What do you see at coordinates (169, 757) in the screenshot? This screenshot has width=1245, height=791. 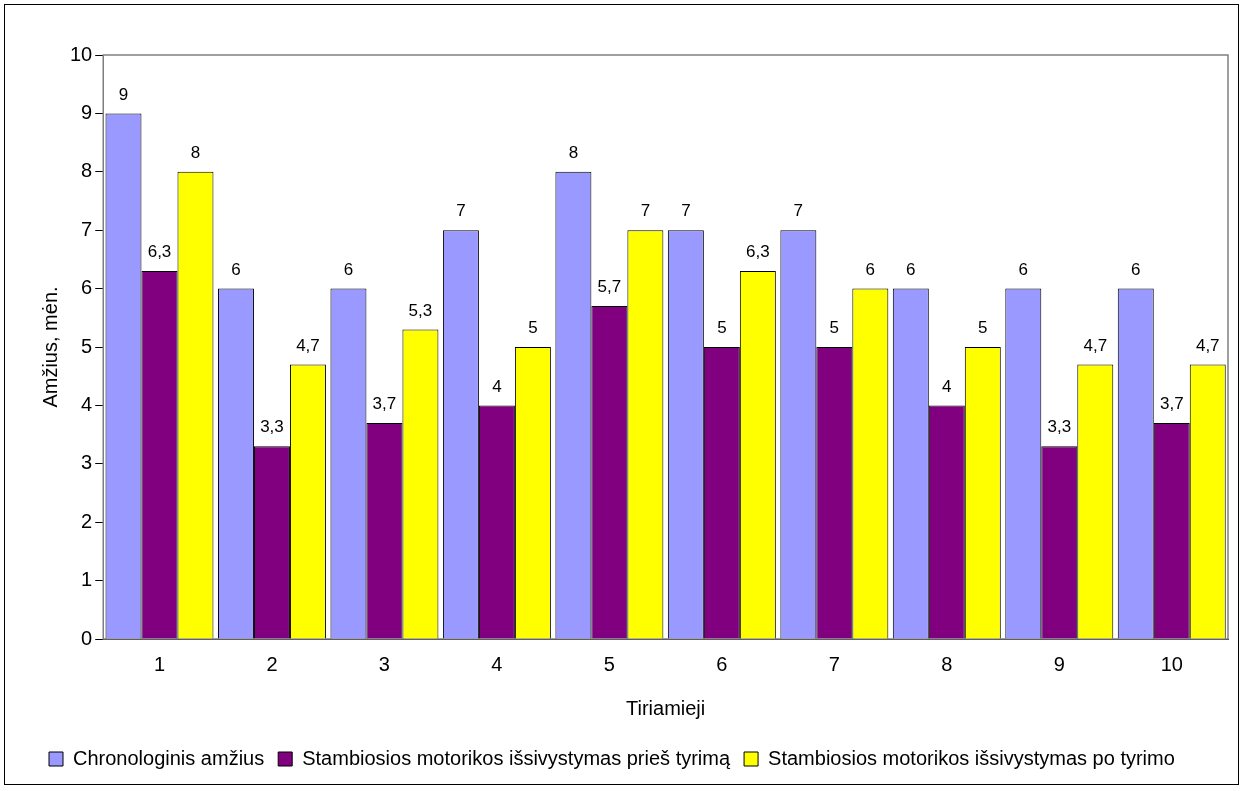 I see `legend-label: Chronologinis amžius` at bounding box center [169, 757].